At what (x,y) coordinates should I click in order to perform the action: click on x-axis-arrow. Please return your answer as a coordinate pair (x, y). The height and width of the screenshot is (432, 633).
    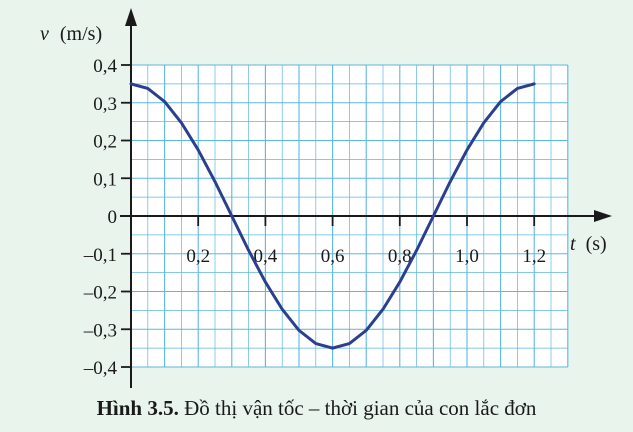
    Looking at the image, I should click on (603, 216).